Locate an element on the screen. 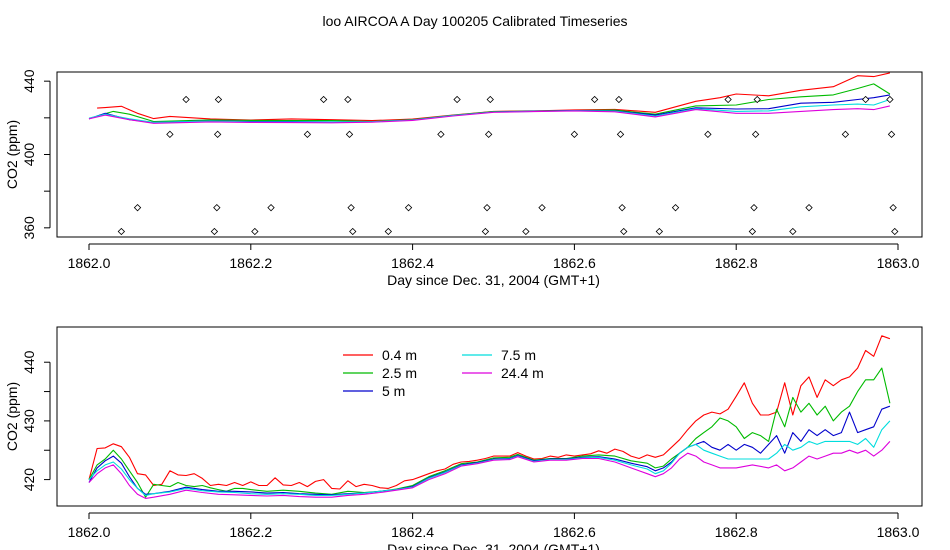 This screenshot has width=950, height=550. legend-label: 5 m is located at coordinates (393, 391).